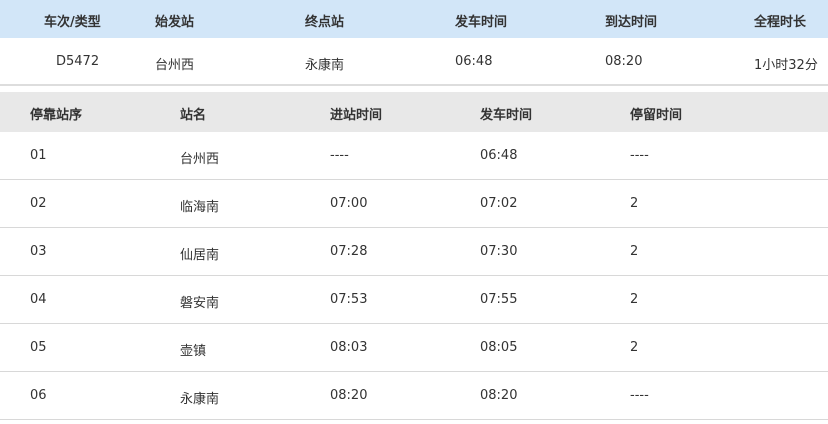 This screenshot has width=828, height=424. What do you see at coordinates (349, 347) in the screenshot?
I see `cell-value: 08:03` at bounding box center [349, 347].